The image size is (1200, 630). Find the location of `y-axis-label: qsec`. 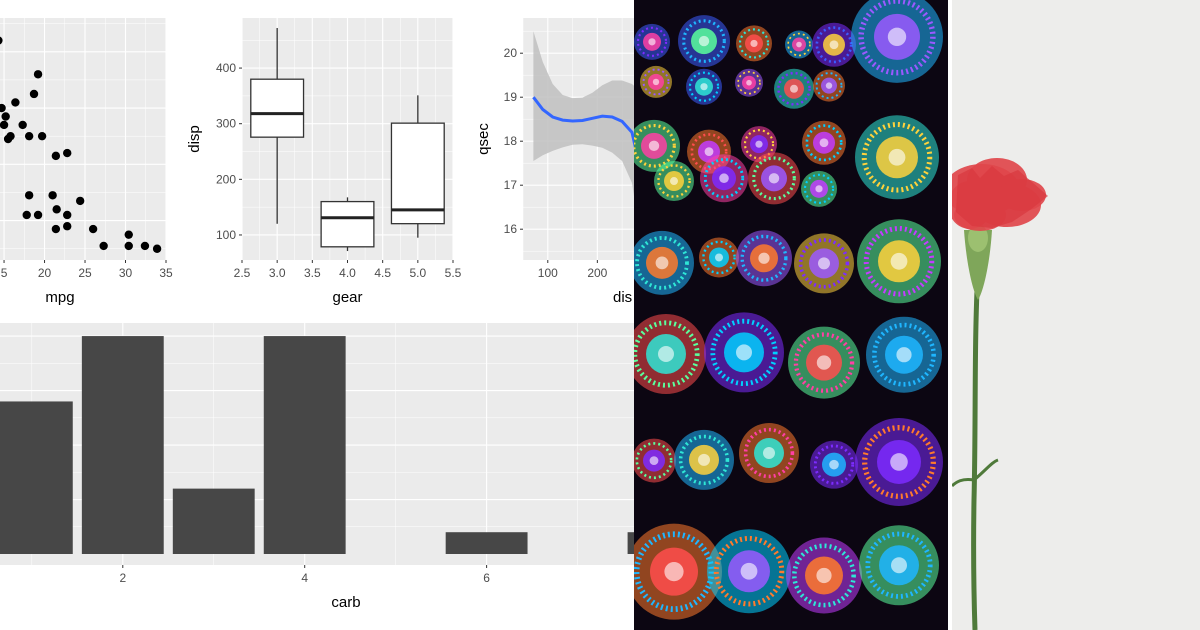

y-axis-label: qsec is located at coordinates (483, 139).